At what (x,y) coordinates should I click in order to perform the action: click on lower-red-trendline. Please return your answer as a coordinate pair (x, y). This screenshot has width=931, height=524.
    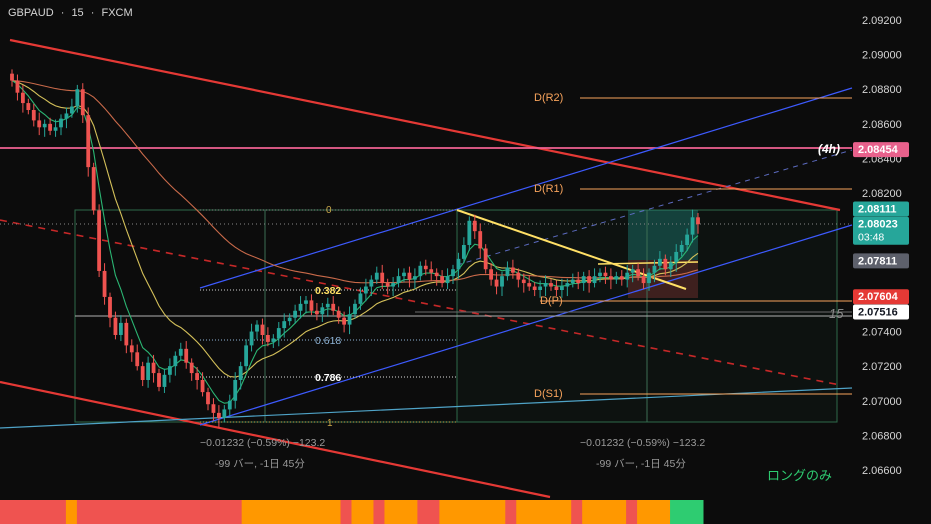
    Looking at the image, I should click on (275, 439).